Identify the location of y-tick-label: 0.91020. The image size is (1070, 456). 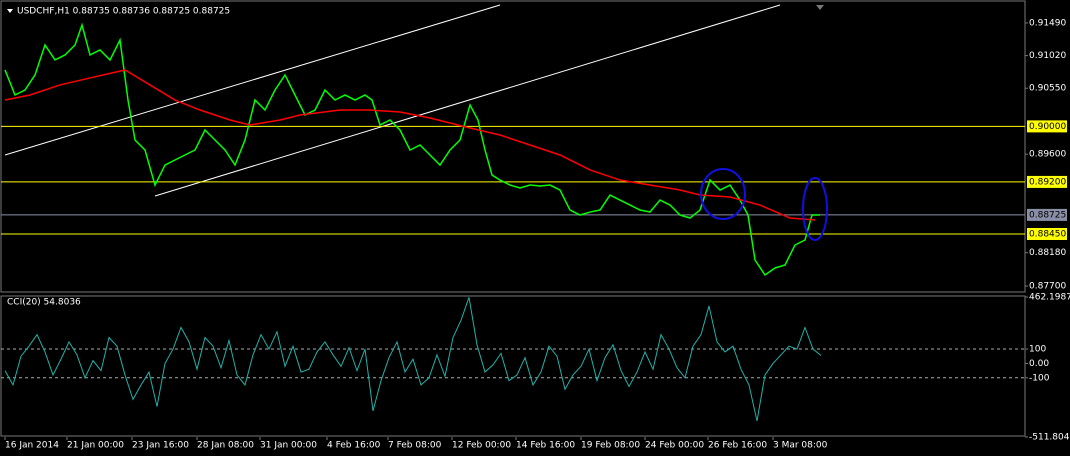
(1047, 56).